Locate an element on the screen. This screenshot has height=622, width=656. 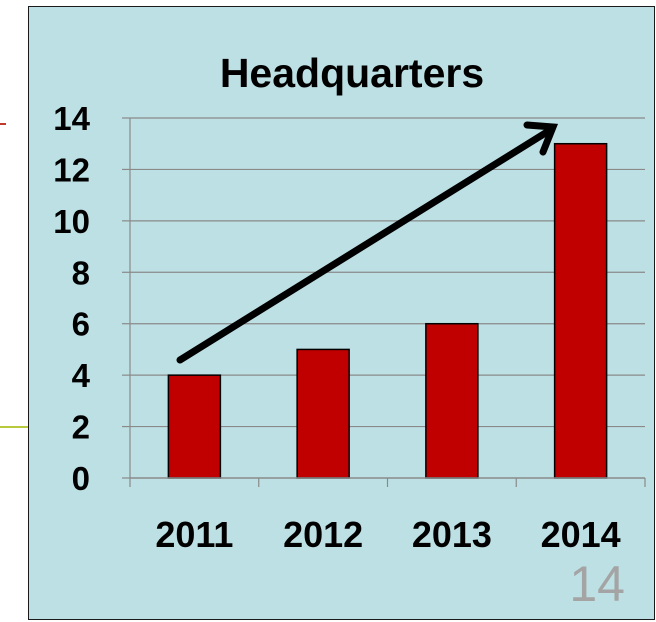
x-category-label: 2014 is located at coordinates (581, 534).